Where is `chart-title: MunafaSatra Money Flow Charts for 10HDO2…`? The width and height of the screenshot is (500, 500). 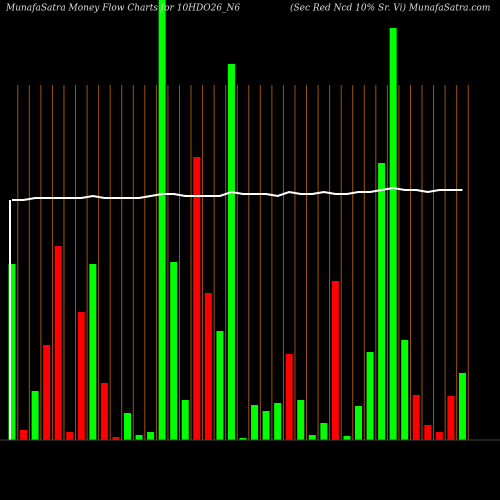 chart-title: MunafaSatra Money Flow Charts for 10HDO2… is located at coordinates (122, 9).